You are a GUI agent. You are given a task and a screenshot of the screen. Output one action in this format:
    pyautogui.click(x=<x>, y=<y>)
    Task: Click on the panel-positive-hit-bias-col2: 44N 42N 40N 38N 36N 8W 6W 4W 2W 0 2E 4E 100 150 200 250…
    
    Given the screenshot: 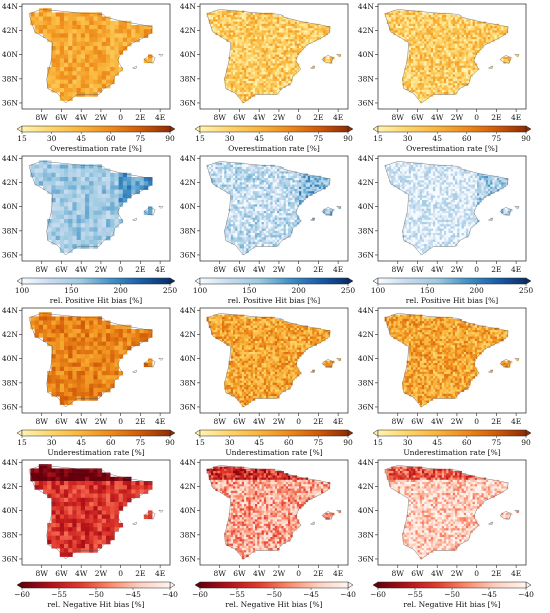 What is the action you would take?
    pyautogui.click(x=274, y=230)
    